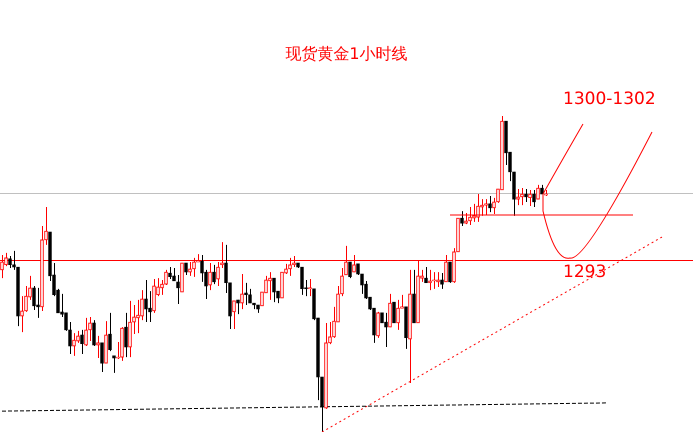 This screenshot has width=693, height=444. What do you see at coordinates (584, 272) in the screenshot?
I see `annotation: 1293` at bounding box center [584, 272].